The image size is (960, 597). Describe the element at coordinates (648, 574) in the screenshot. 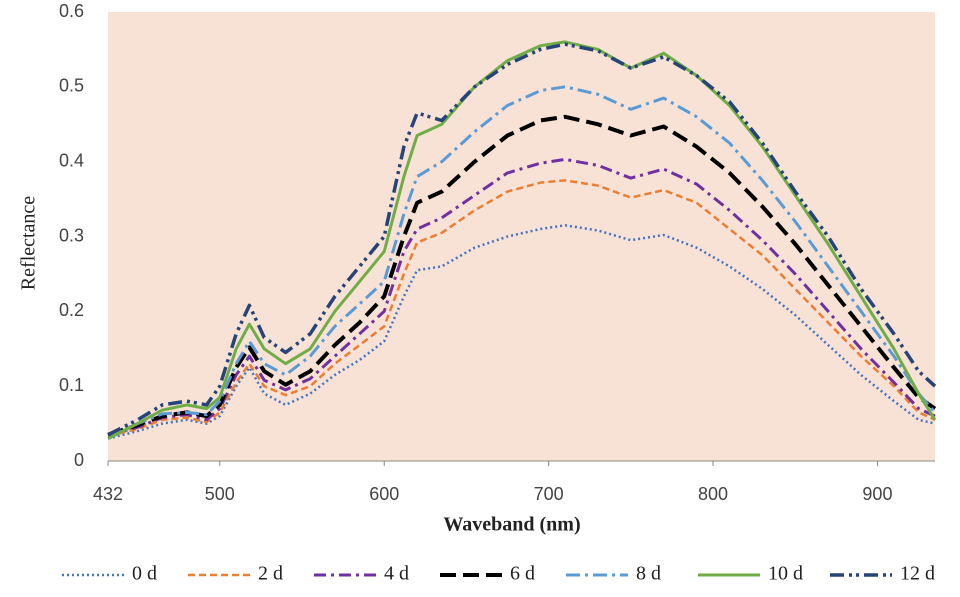

I see `legend-label: 8 d` at that location.